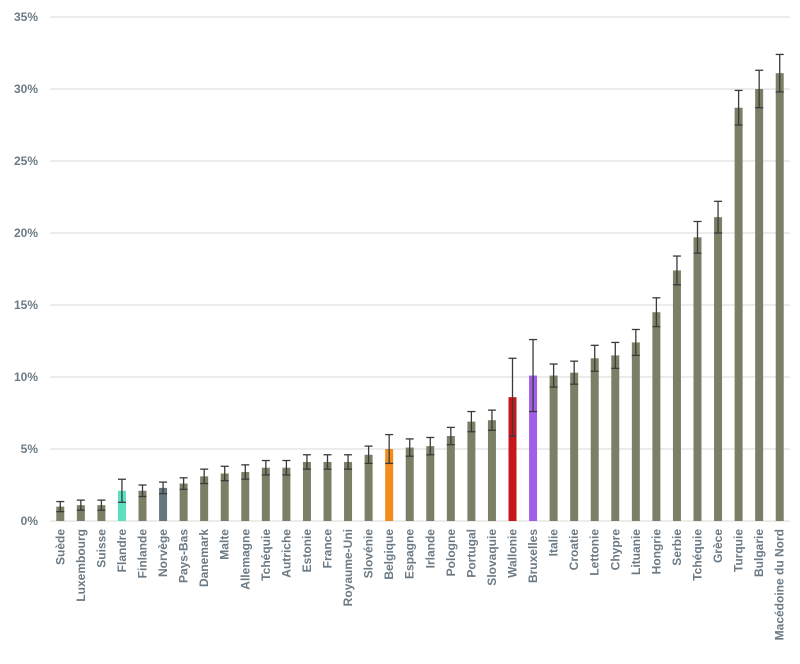  I want to click on x-tick-label: Irlande, so click(430, 549).